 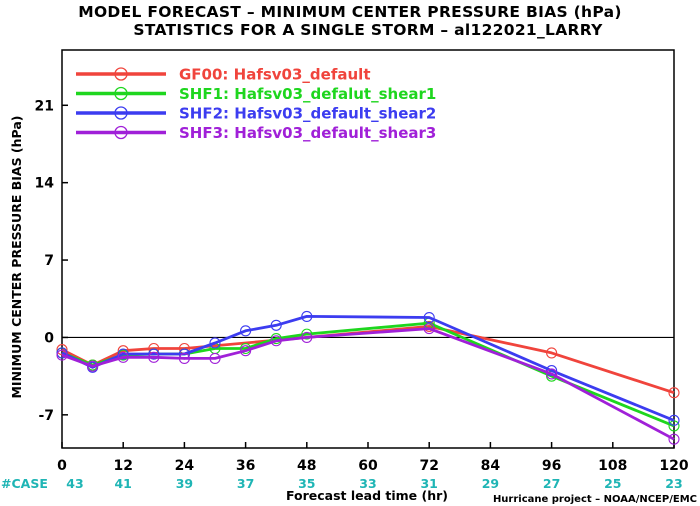 I want to click on case-count: 37, so click(x=245, y=483).